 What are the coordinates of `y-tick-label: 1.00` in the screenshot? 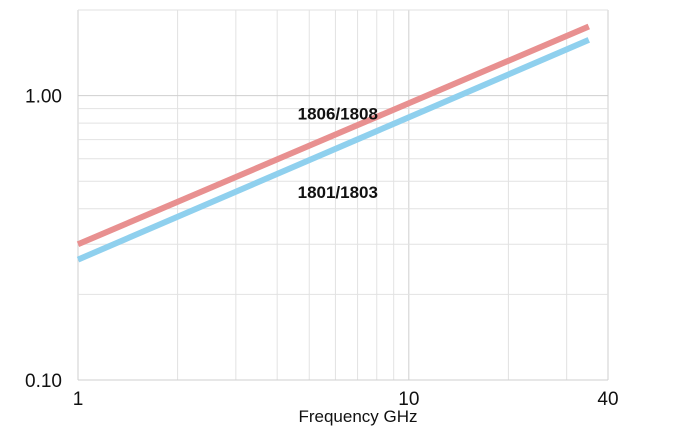 It's located at (43, 97).